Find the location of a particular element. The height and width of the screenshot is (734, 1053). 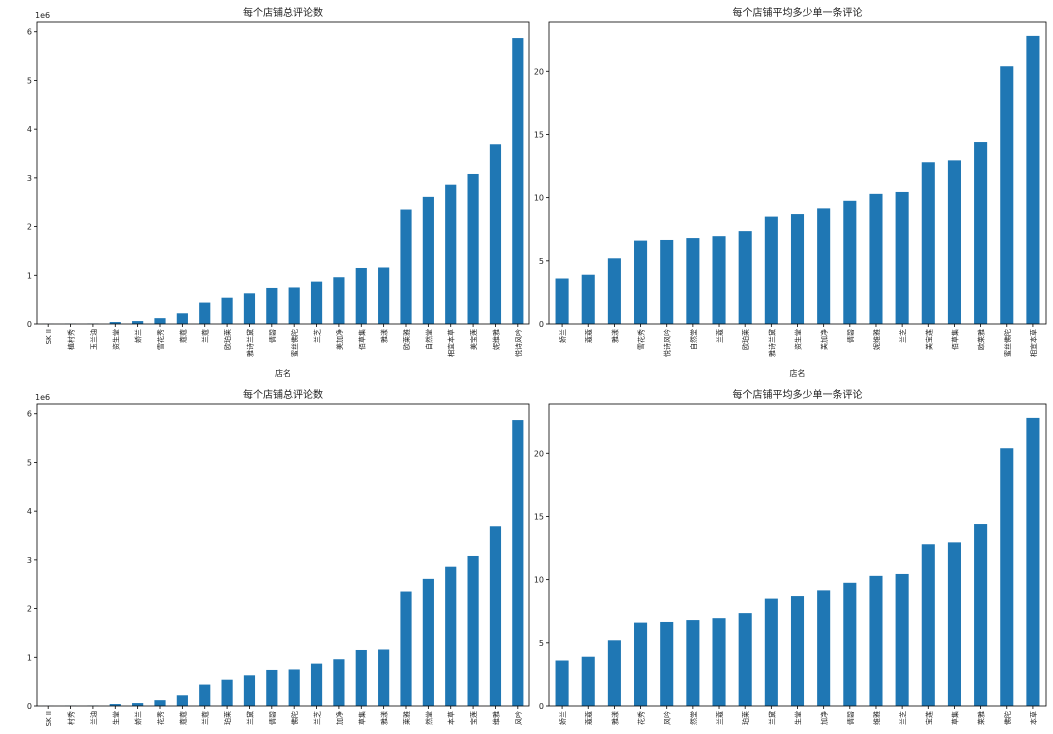

x-tick-label: 玉兰油 is located at coordinates (93, 339).